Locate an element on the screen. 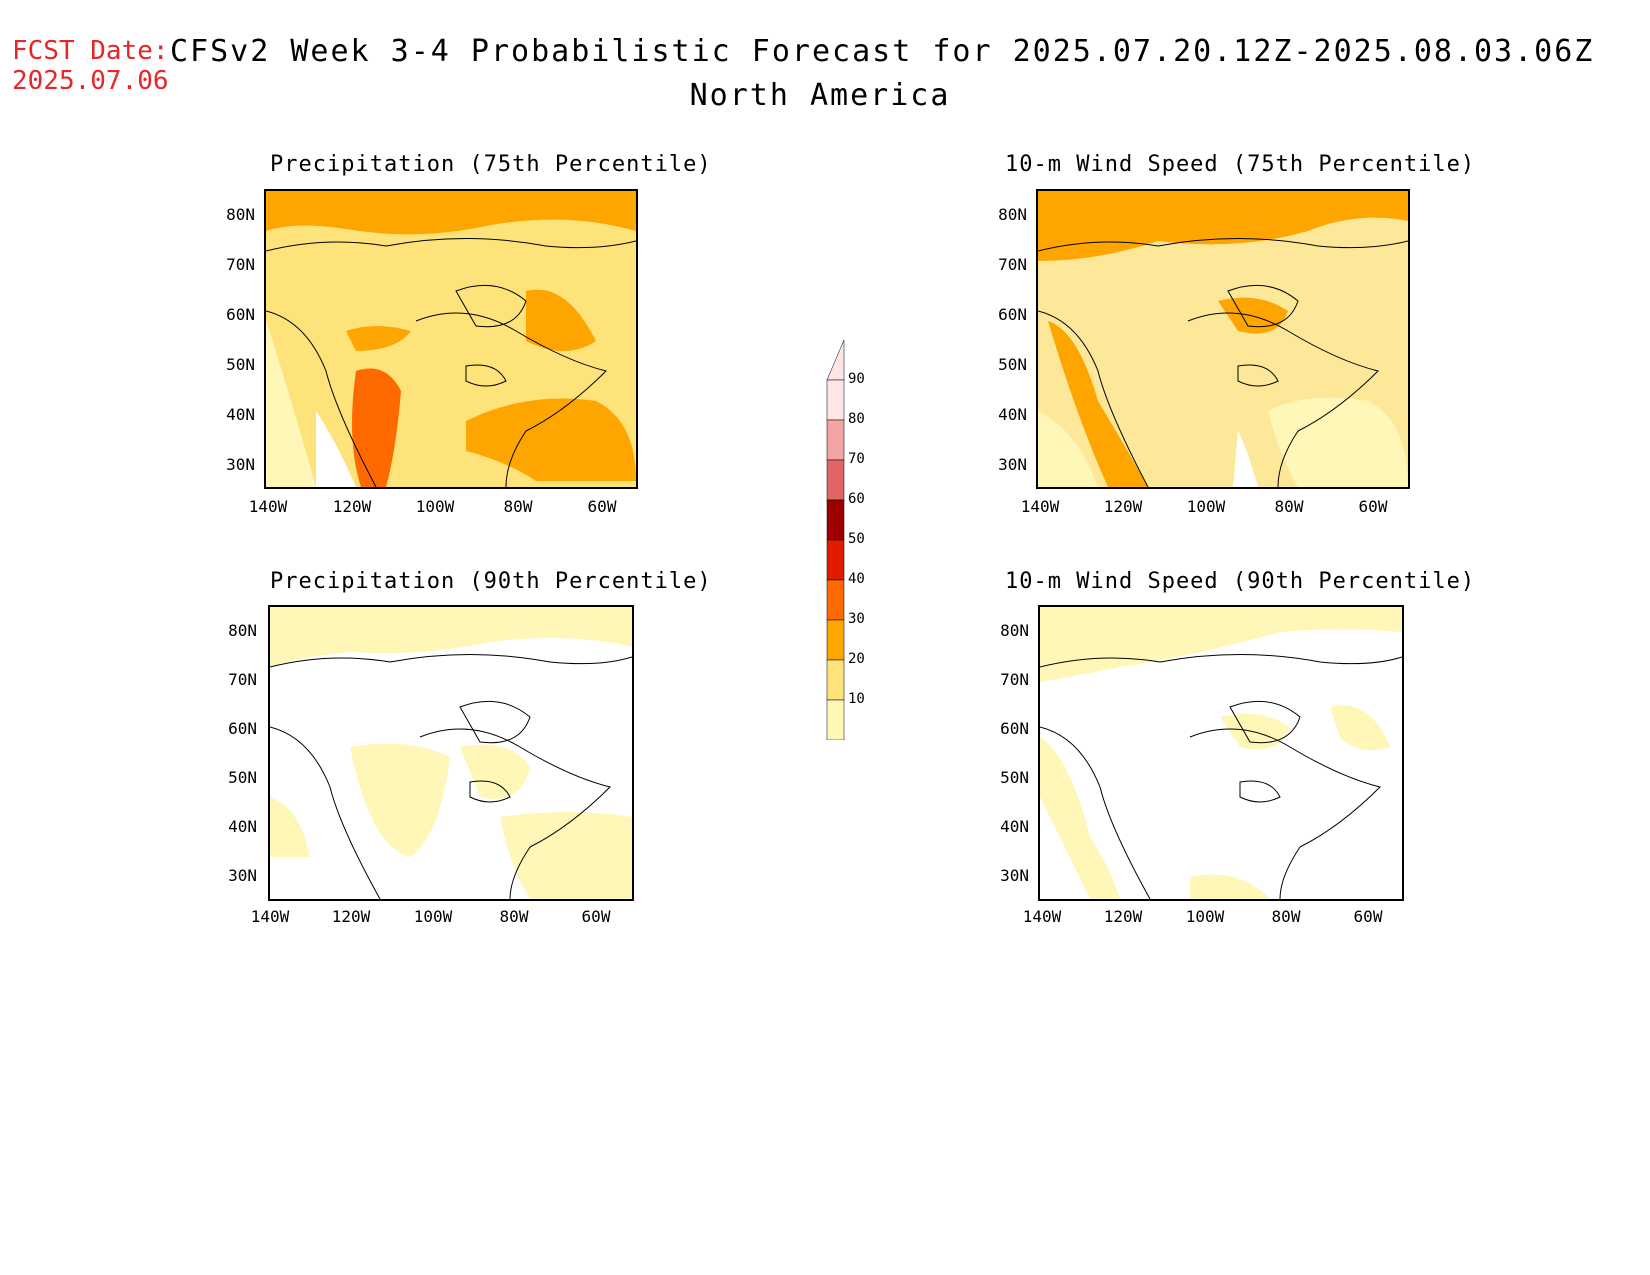  colorbar-label: 40 is located at coordinates (856, 579).